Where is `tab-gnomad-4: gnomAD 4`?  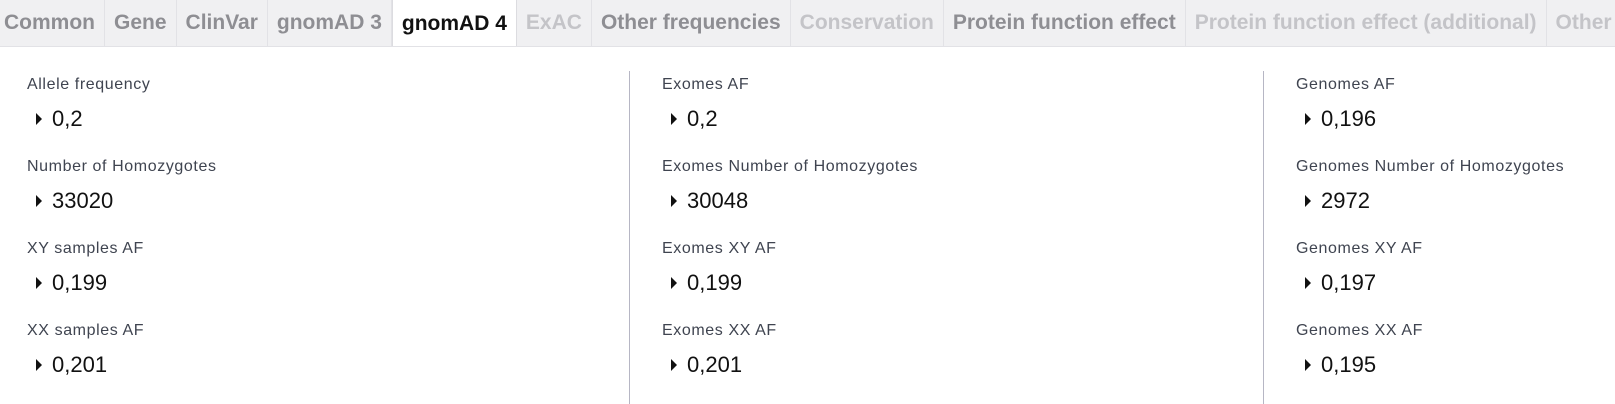
tab-gnomad-4: gnomAD 4 is located at coordinates (454, 23).